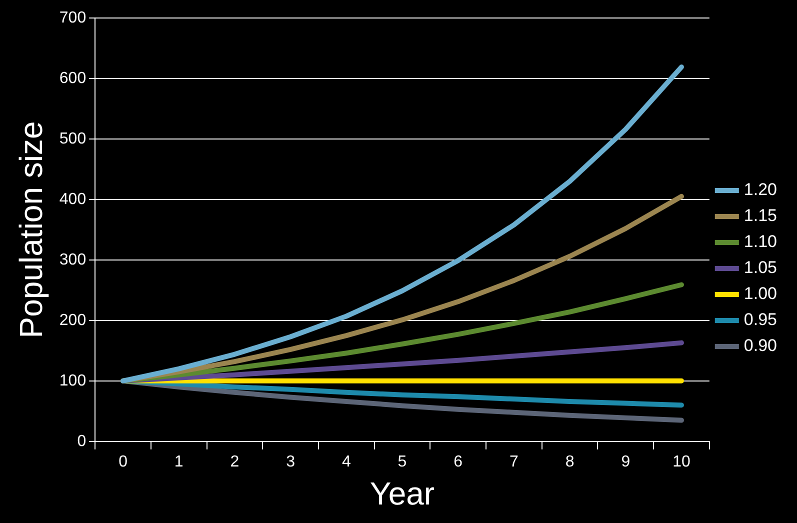  I want to click on x-tick-label: 4, so click(346, 461).